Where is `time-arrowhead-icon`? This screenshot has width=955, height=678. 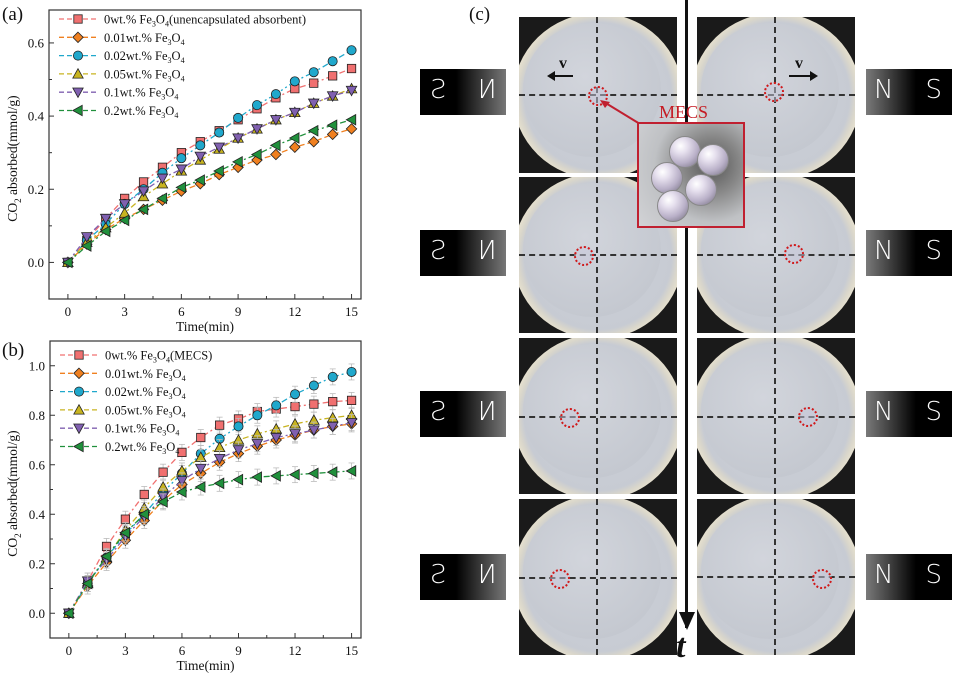
time-arrowhead-icon is located at coordinates (687, 621).